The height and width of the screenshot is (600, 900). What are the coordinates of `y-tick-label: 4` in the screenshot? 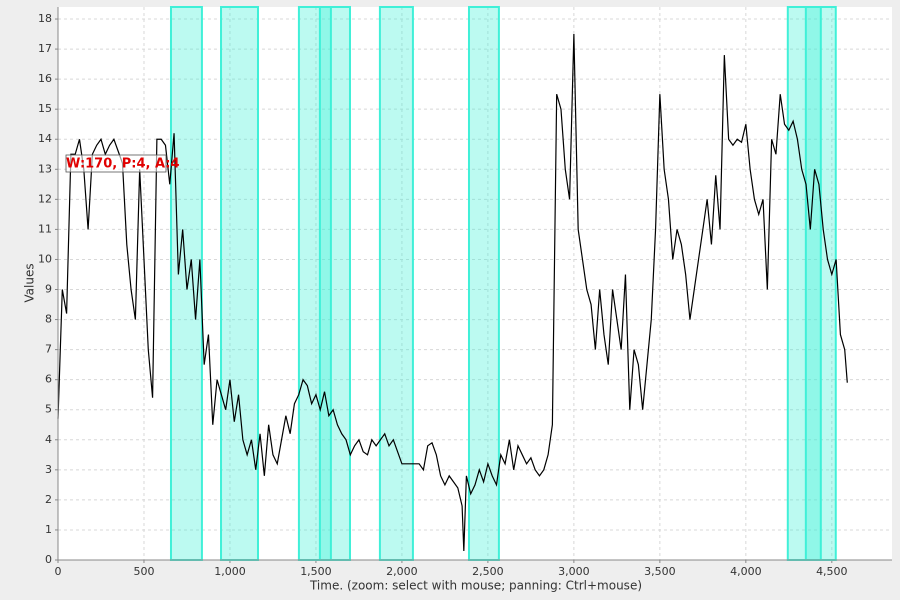 It's located at (48, 439).